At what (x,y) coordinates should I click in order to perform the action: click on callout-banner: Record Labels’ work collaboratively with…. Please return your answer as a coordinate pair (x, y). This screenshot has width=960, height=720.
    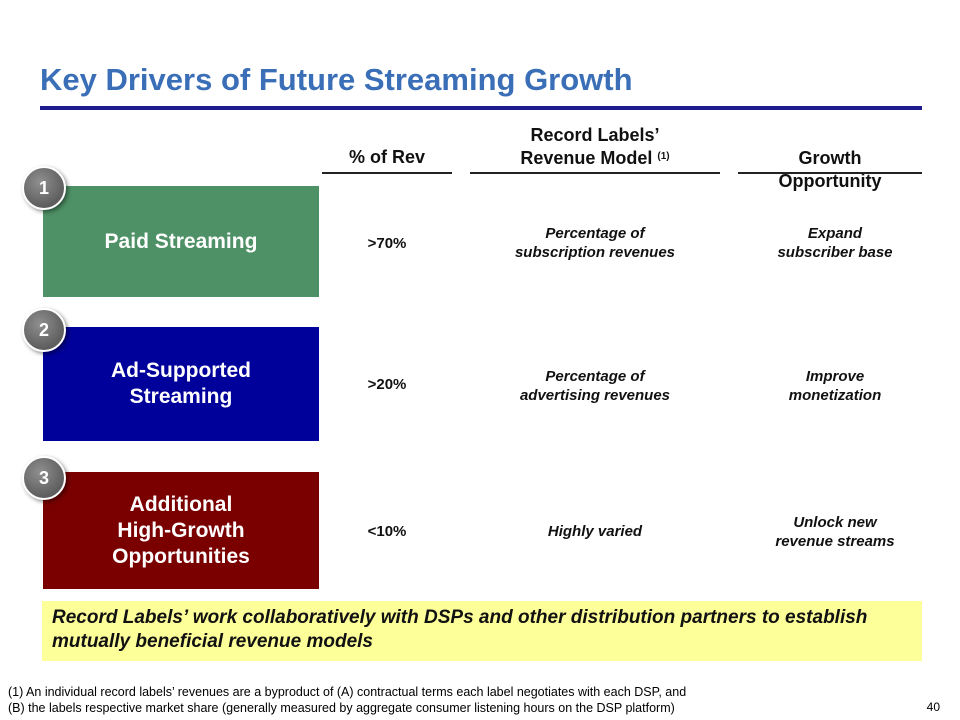
    Looking at the image, I should click on (482, 631).